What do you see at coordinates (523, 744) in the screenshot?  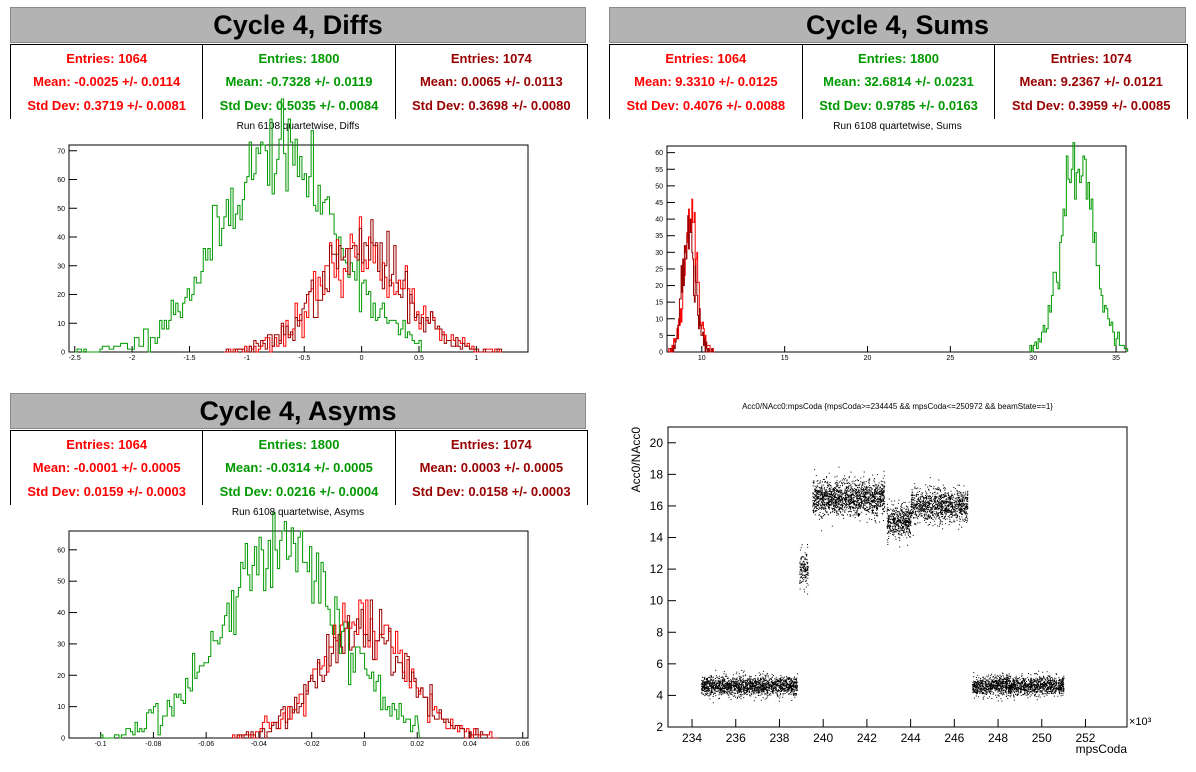 I see `x-tick-label: 0.06` at bounding box center [523, 744].